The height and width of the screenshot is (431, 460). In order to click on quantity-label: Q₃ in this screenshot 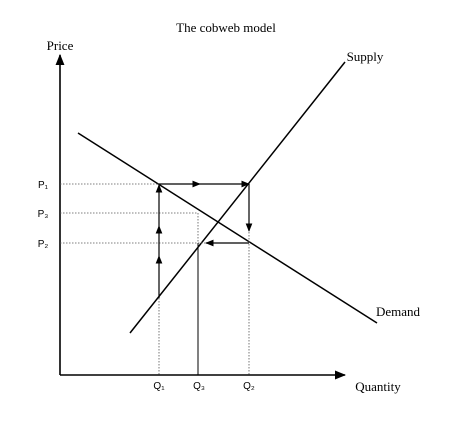, I will do `click(199, 386)`.